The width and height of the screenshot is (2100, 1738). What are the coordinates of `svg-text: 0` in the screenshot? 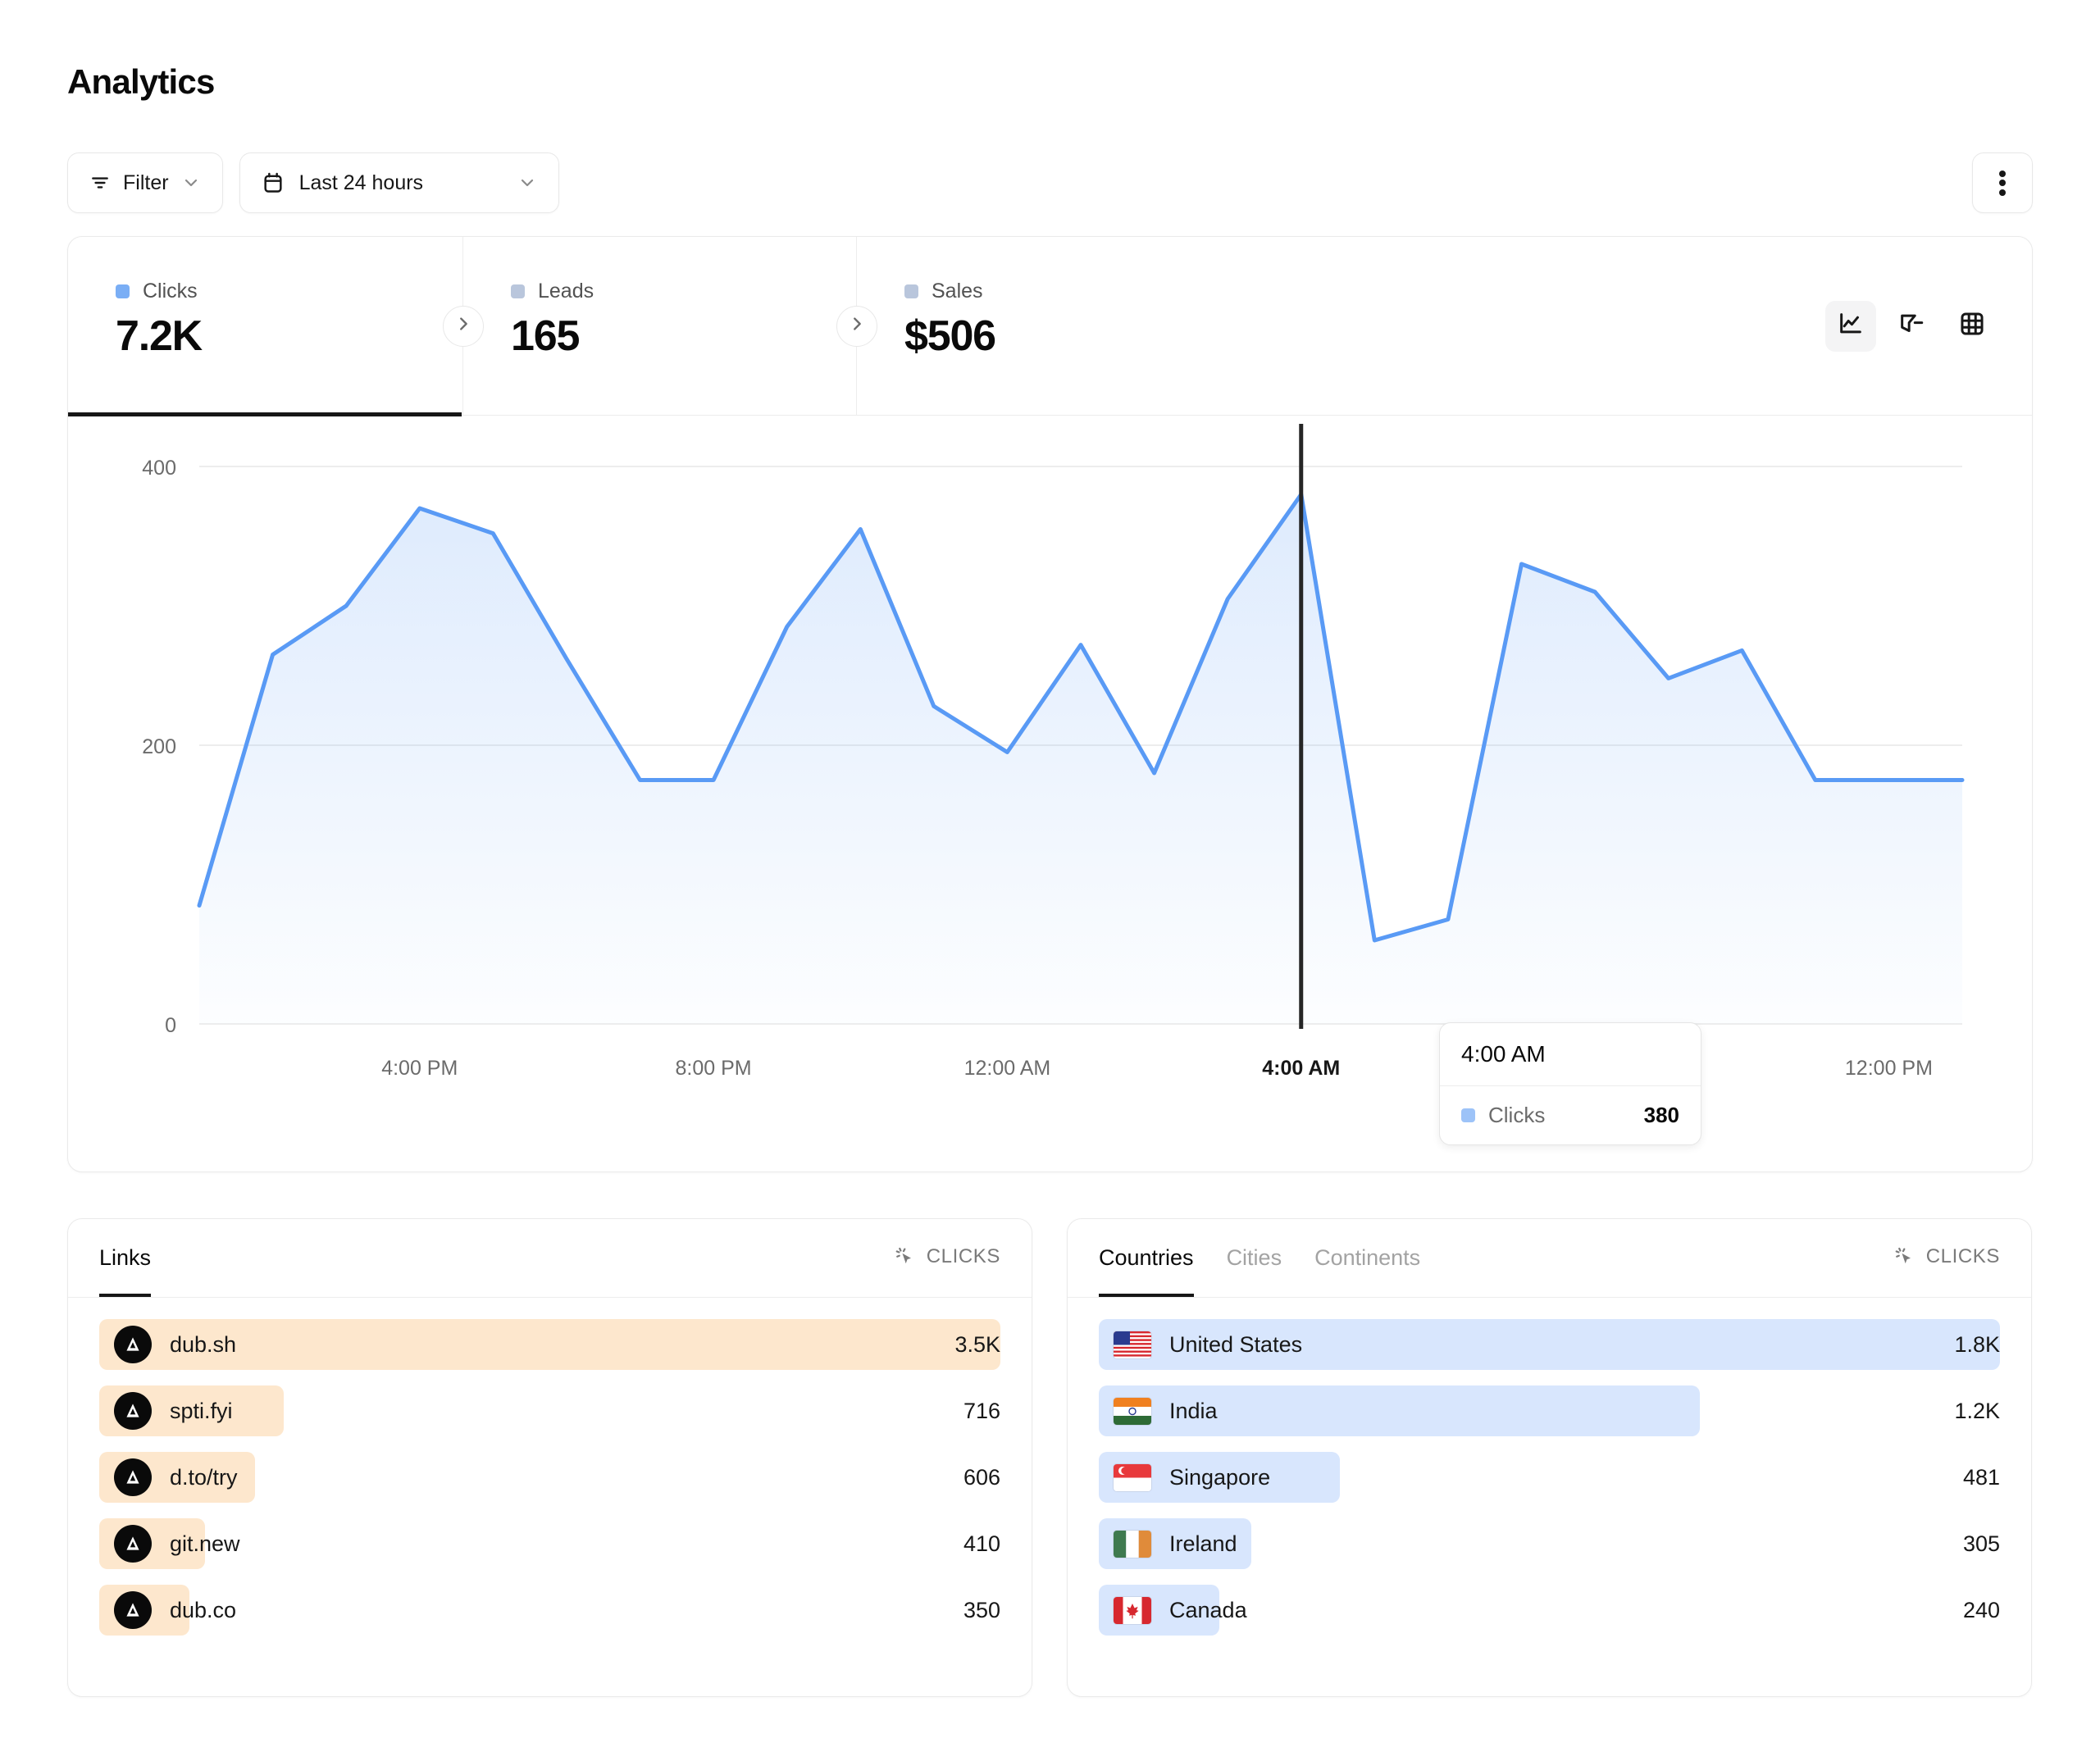 It's located at (170, 1025).